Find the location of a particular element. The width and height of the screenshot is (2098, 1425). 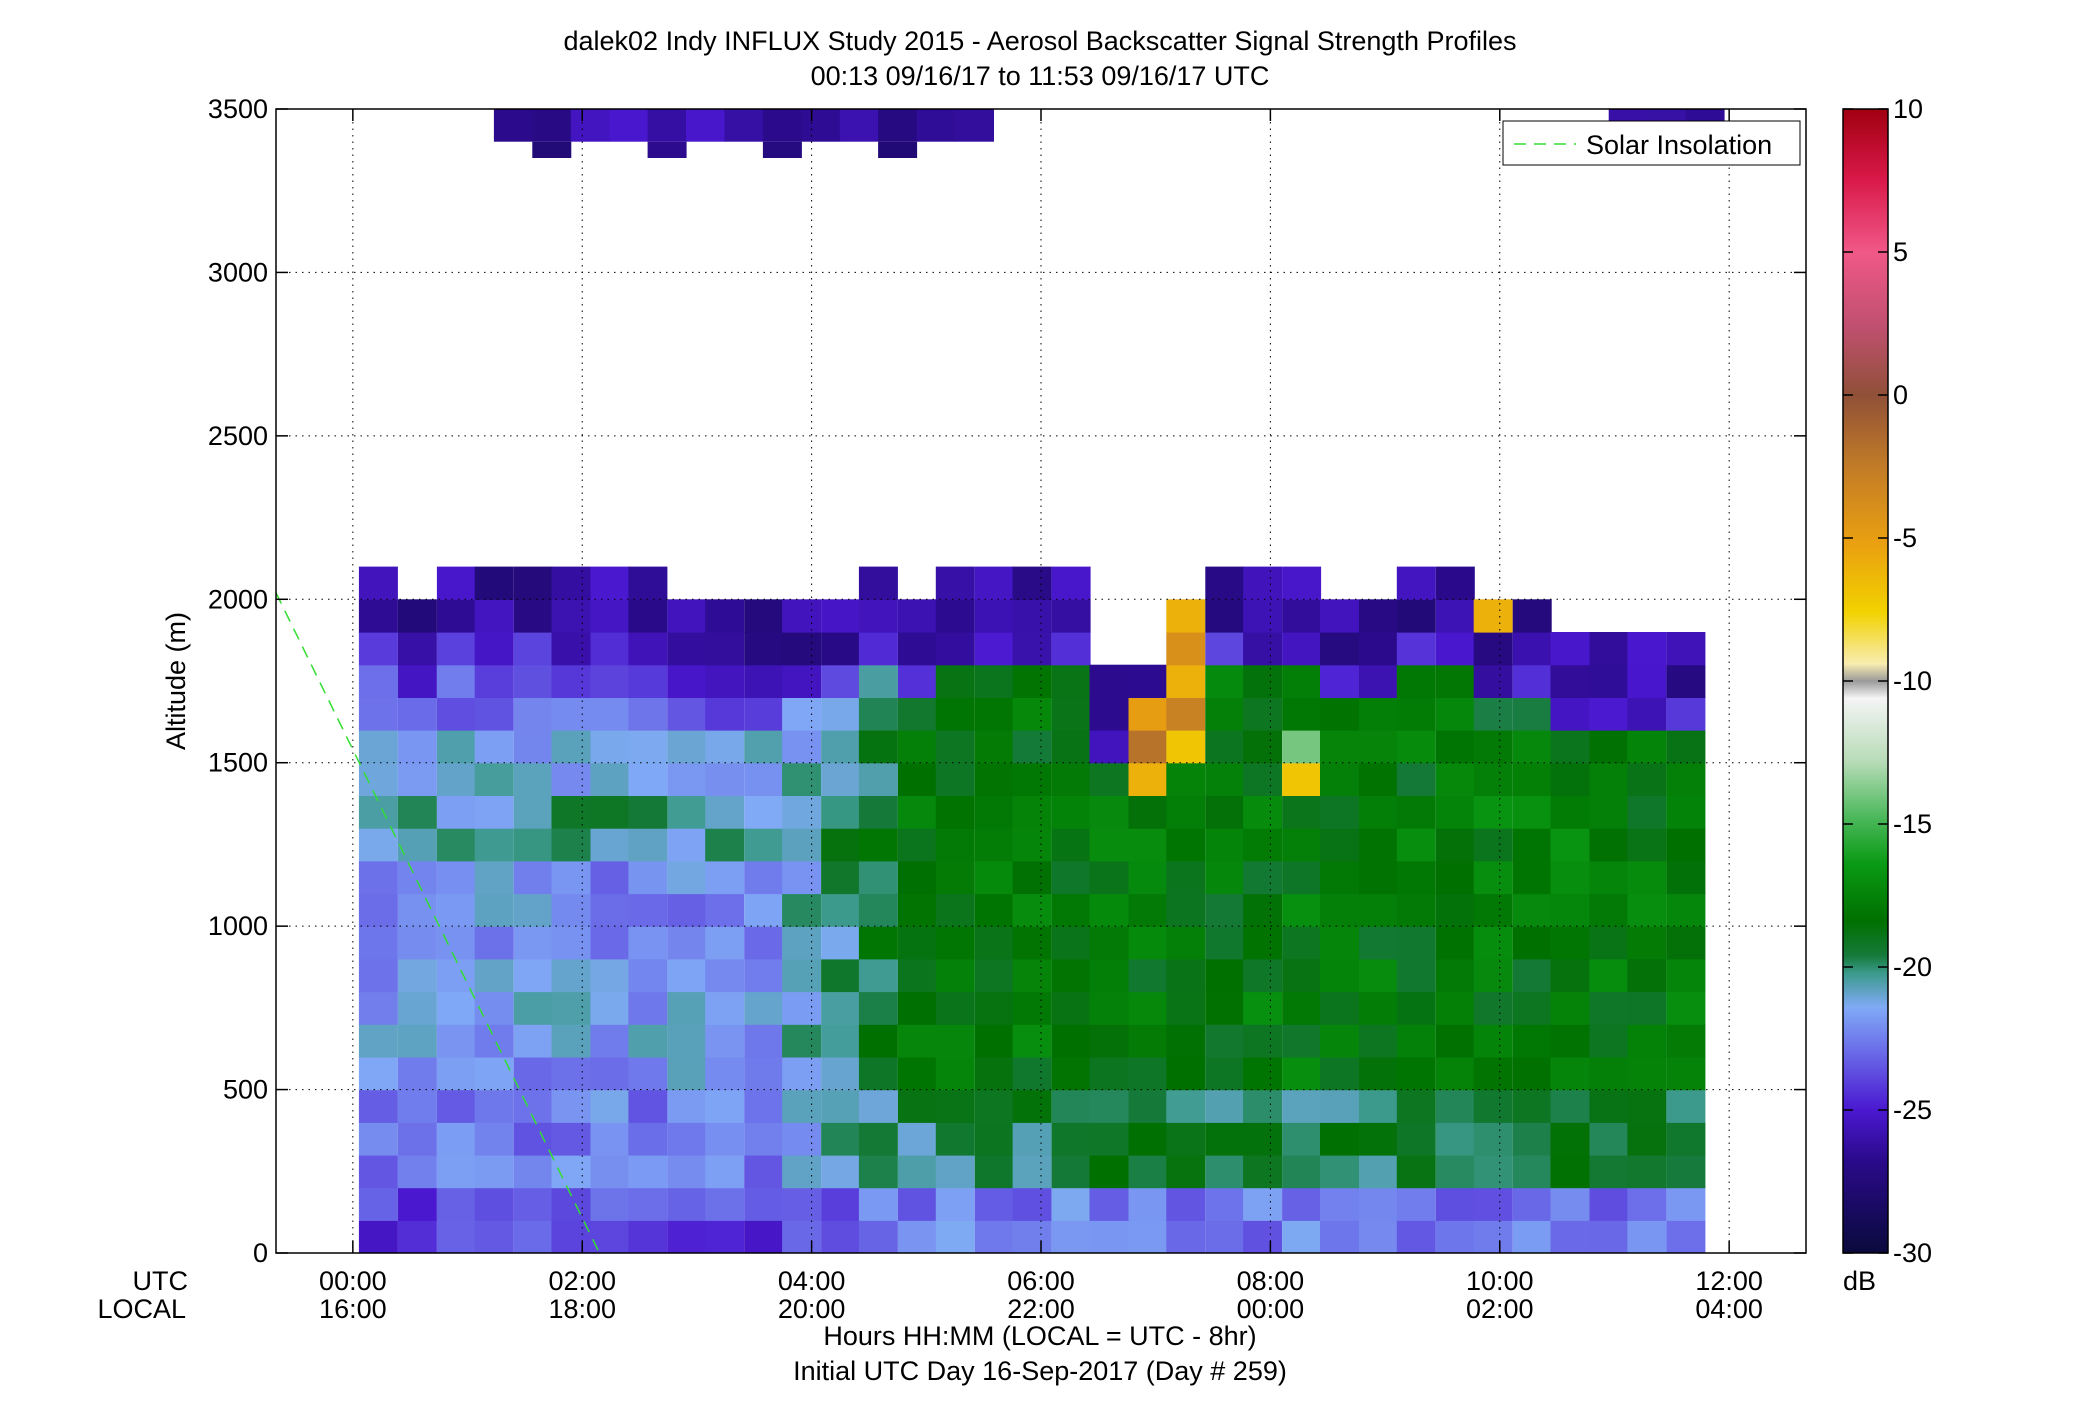

y-tick-label: 3500 is located at coordinates (238, 109).